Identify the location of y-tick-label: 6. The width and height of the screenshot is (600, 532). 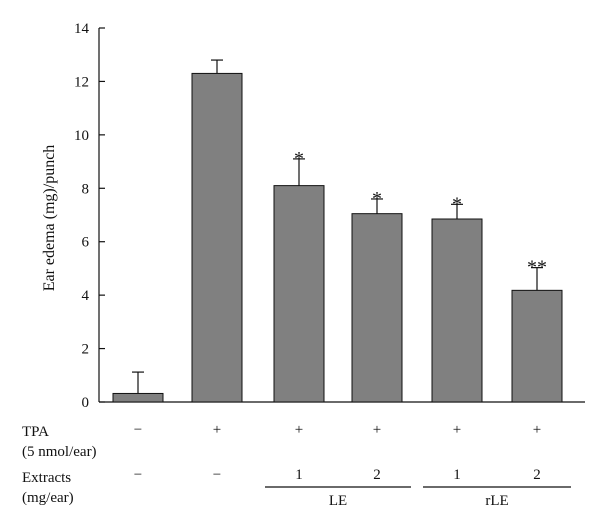
(86, 243).